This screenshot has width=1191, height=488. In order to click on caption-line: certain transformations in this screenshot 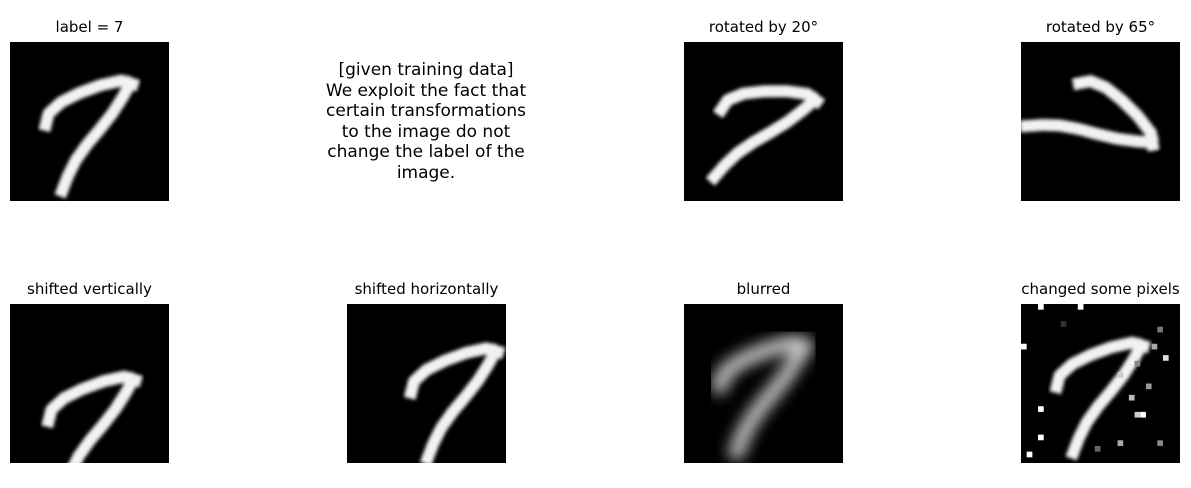, I will do `click(426, 111)`.